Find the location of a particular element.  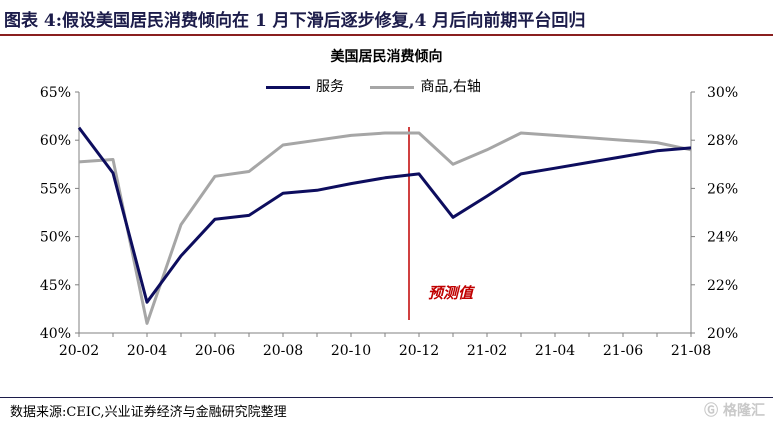

x-tick-label: 20-12 is located at coordinates (419, 351).